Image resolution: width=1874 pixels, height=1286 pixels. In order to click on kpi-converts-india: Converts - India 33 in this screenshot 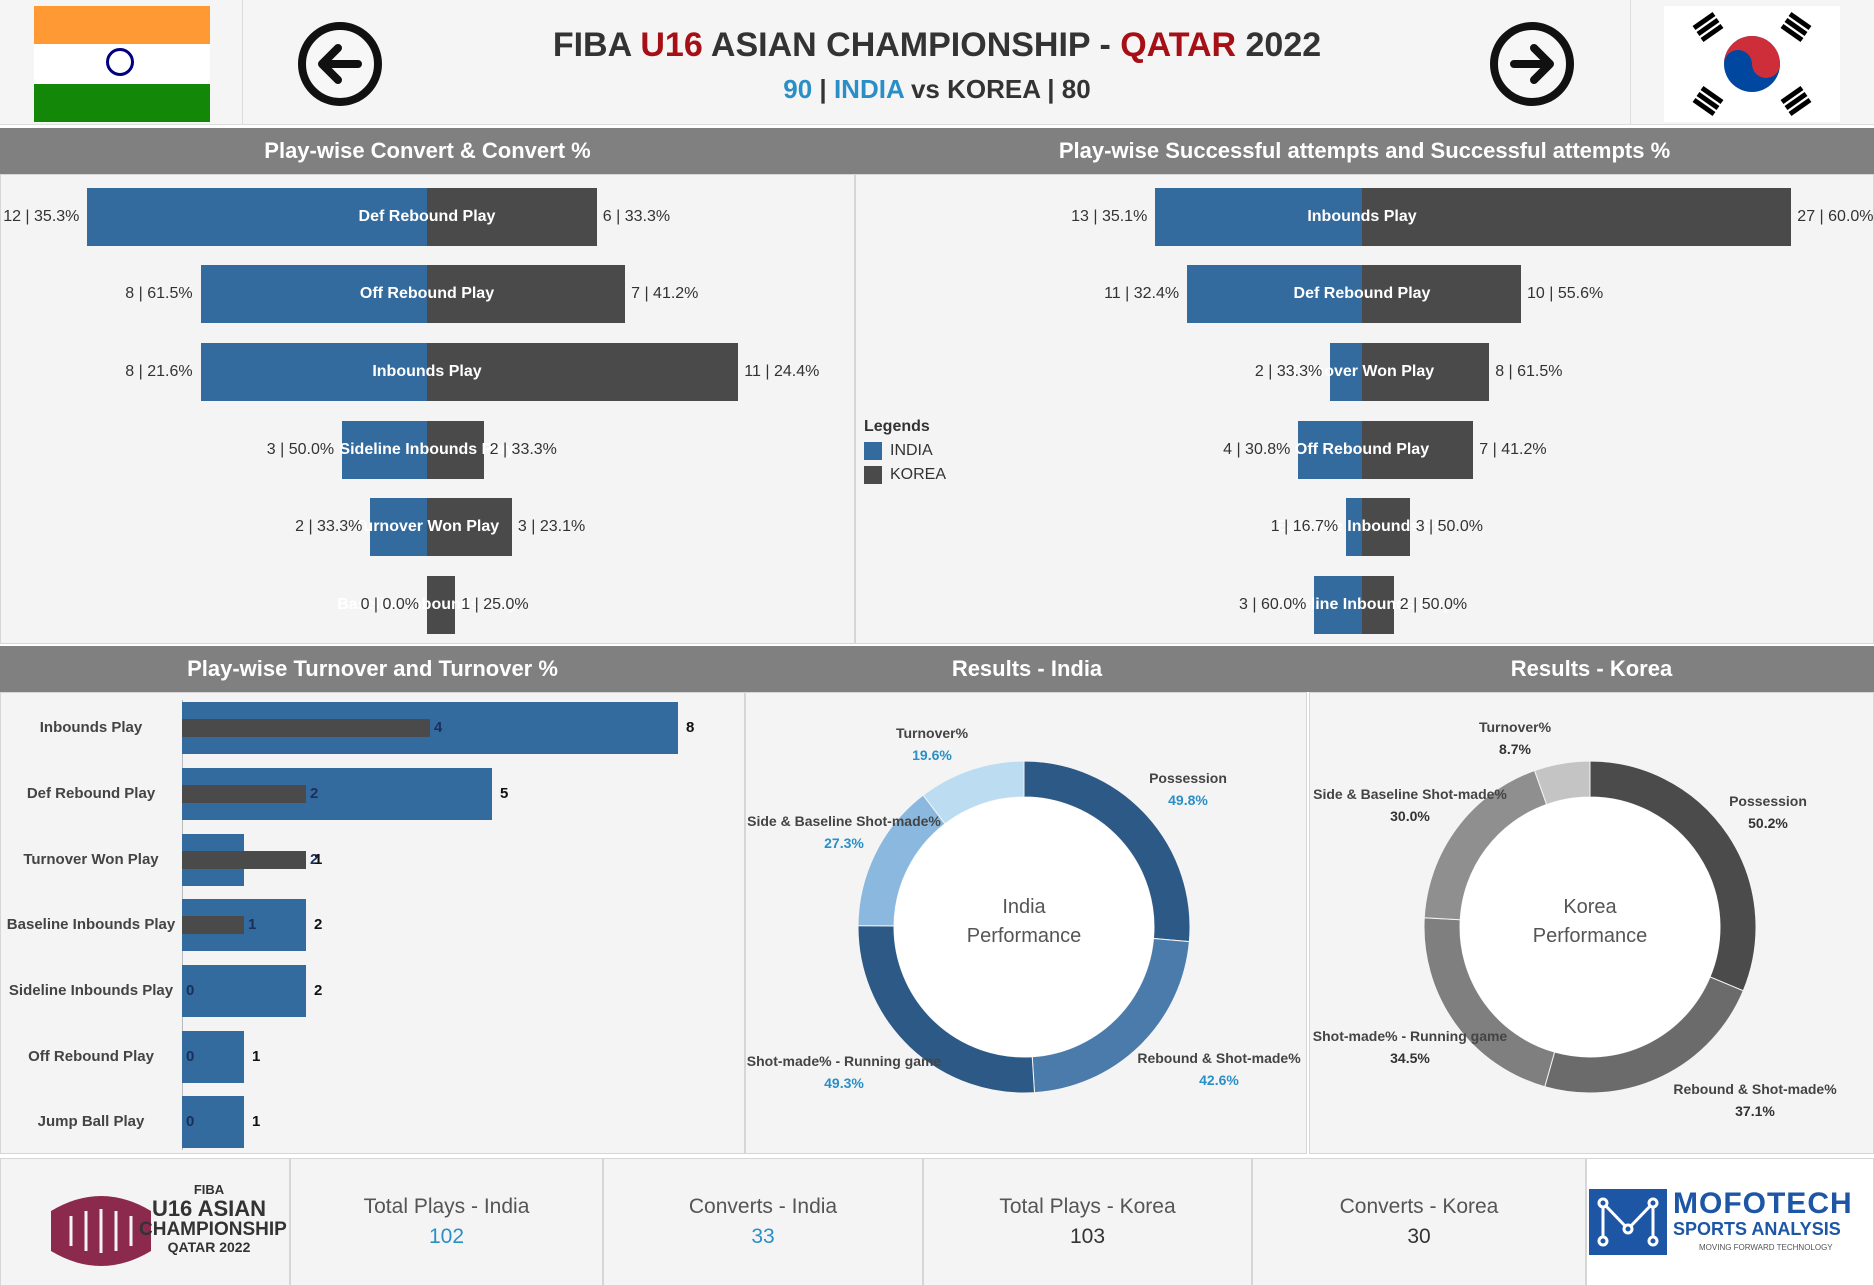, I will do `click(763, 1222)`.